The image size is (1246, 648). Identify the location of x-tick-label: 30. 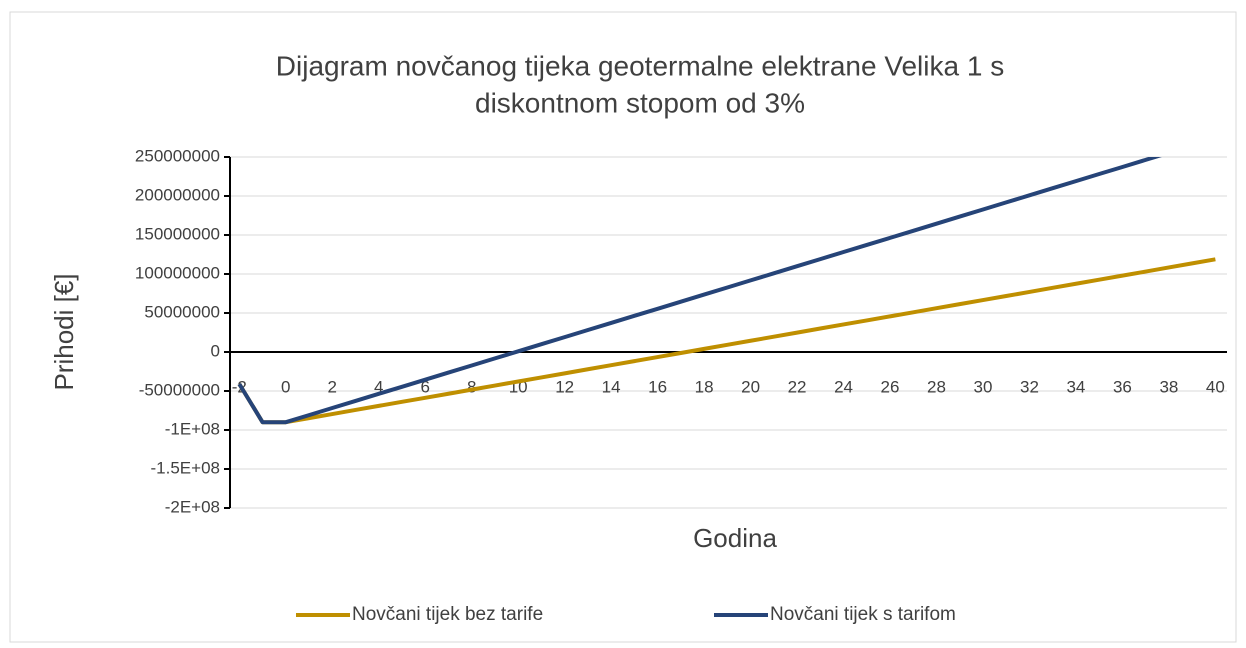
(983, 386).